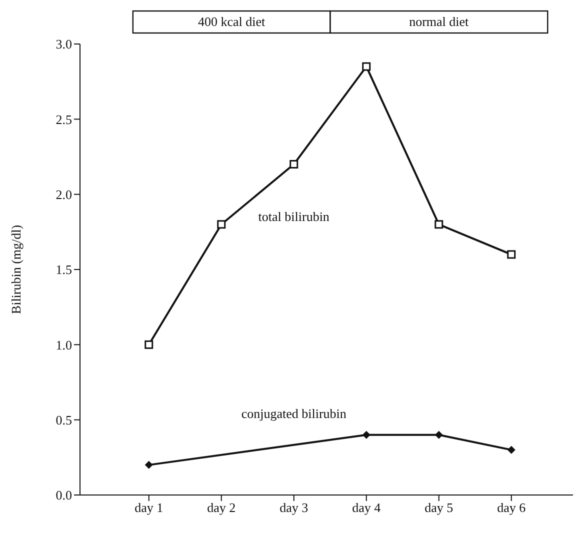 The image size is (581, 536). What do you see at coordinates (149, 508) in the screenshot?
I see `x-tick-label: day 1` at bounding box center [149, 508].